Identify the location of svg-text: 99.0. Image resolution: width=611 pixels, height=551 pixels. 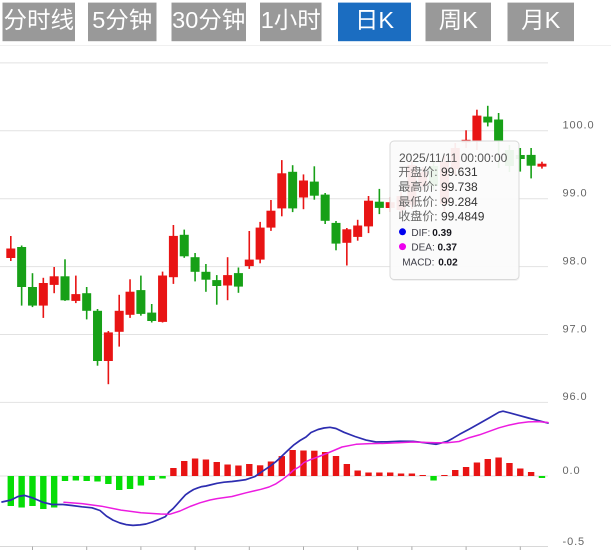
(575, 194).